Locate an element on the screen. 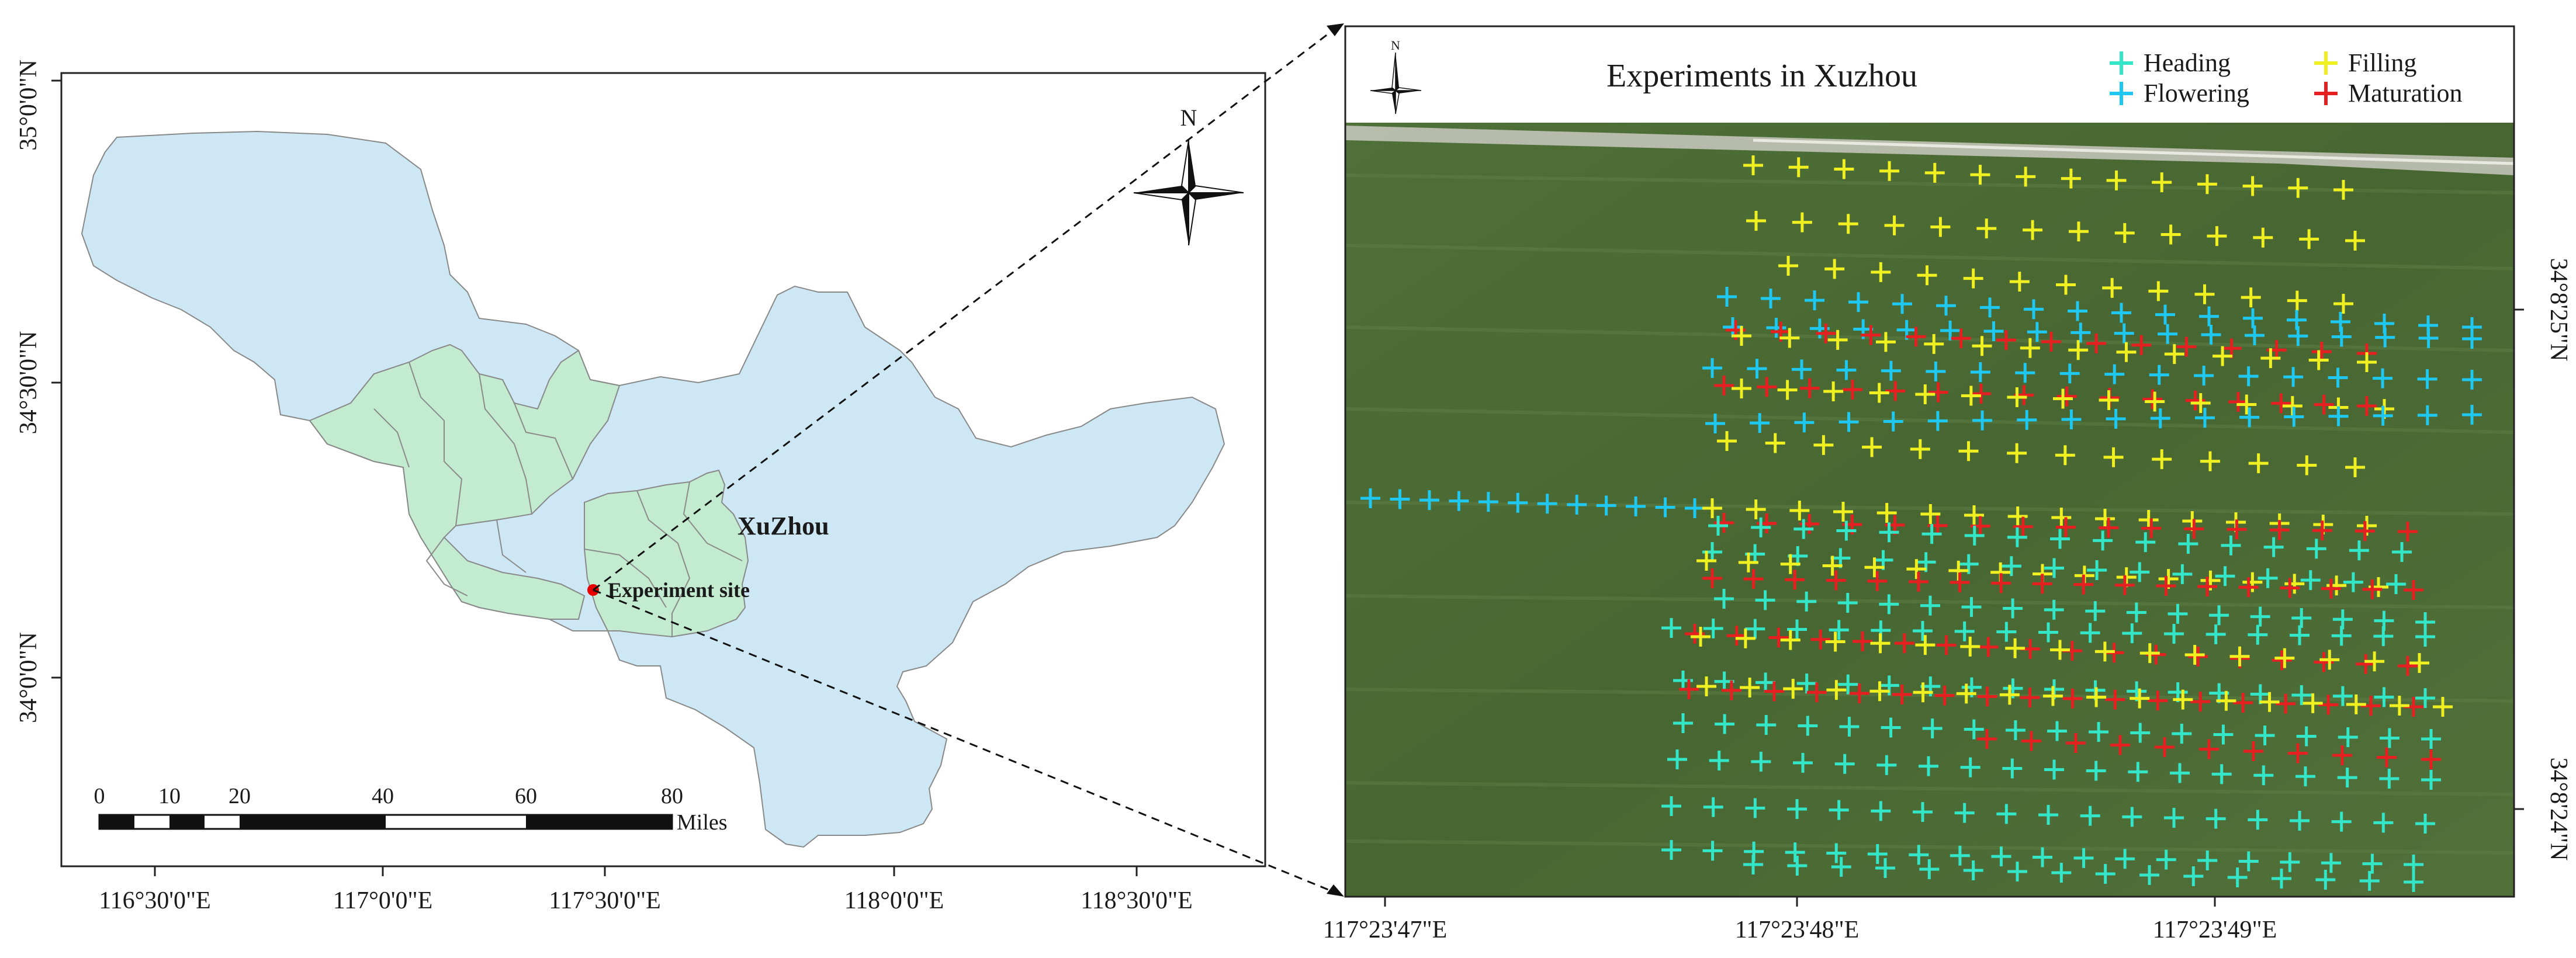 The height and width of the screenshot is (958, 2576). right-x-tick-1: 117°23'47"E is located at coordinates (1385, 930).